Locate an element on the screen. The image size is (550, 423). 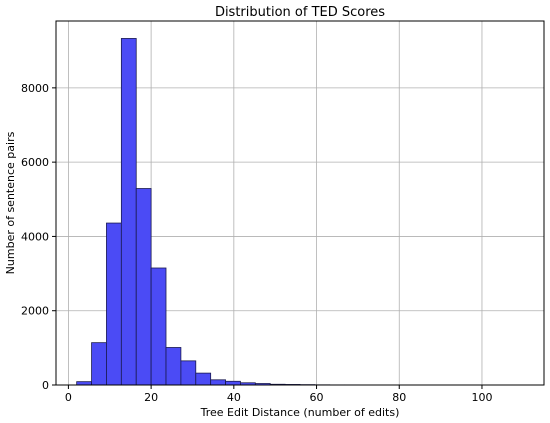
x-tick-label: 60 is located at coordinates (317, 397).